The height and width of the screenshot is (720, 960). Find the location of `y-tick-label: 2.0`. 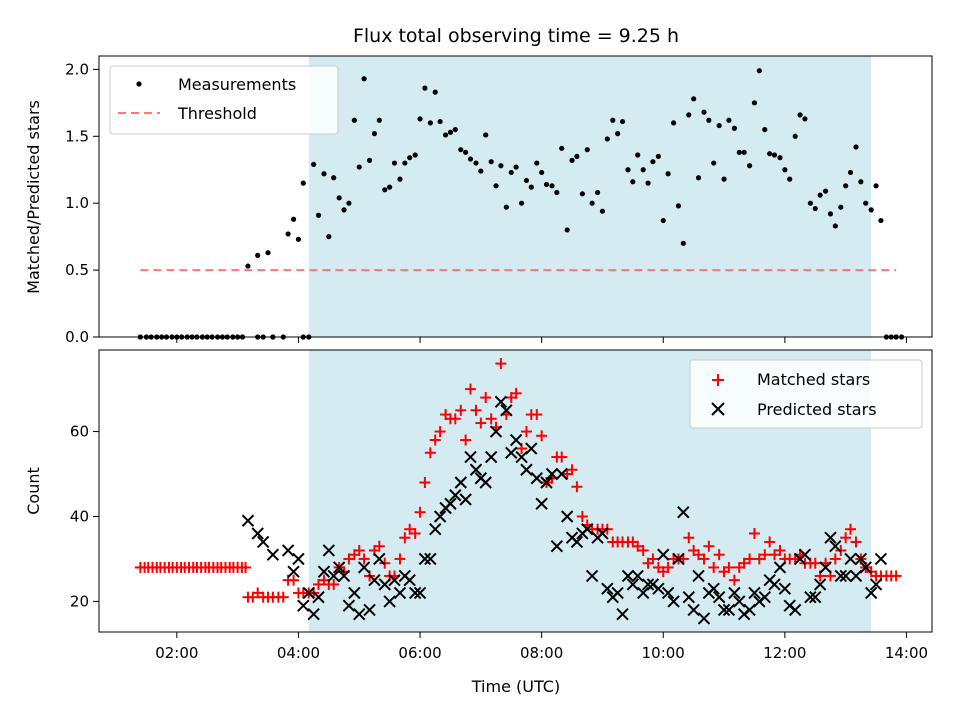

y-tick-label: 2.0 is located at coordinates (77, 69).